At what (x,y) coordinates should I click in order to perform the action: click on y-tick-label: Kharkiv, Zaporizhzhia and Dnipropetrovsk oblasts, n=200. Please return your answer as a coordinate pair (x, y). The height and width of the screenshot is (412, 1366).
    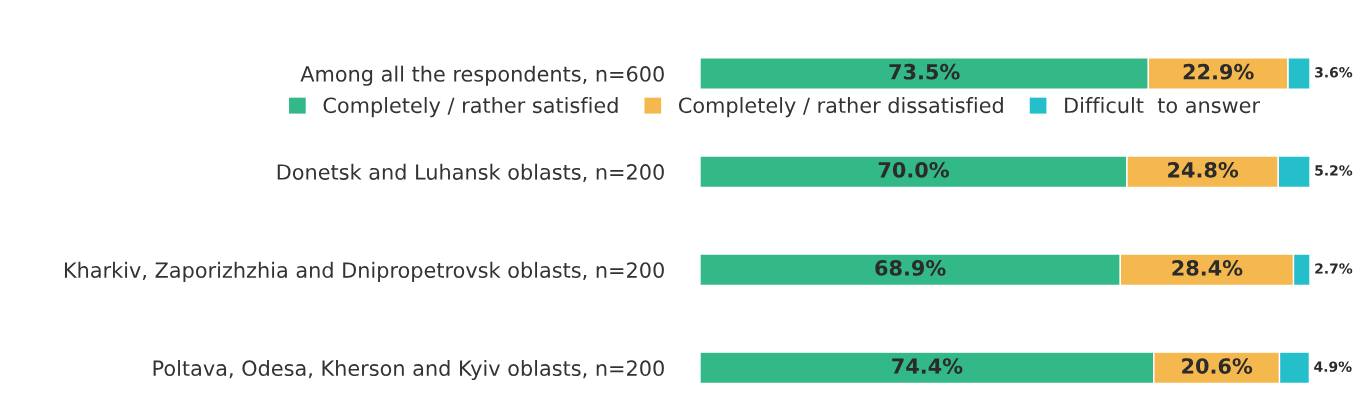
    Looking at the image, I should click on (364, 272).